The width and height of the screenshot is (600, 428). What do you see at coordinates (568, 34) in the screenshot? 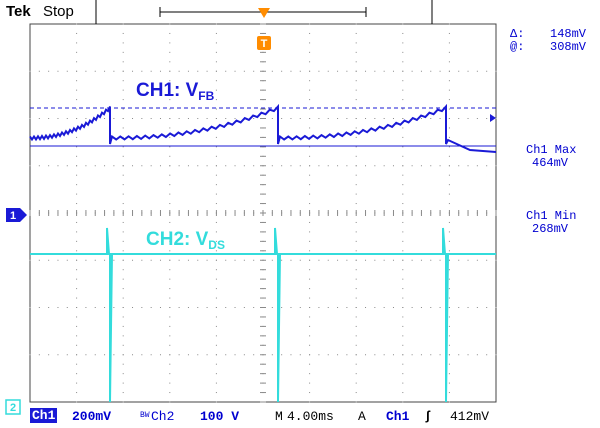
I see `cursor-delta-value: 148mV` at bounding box center [568, 34].